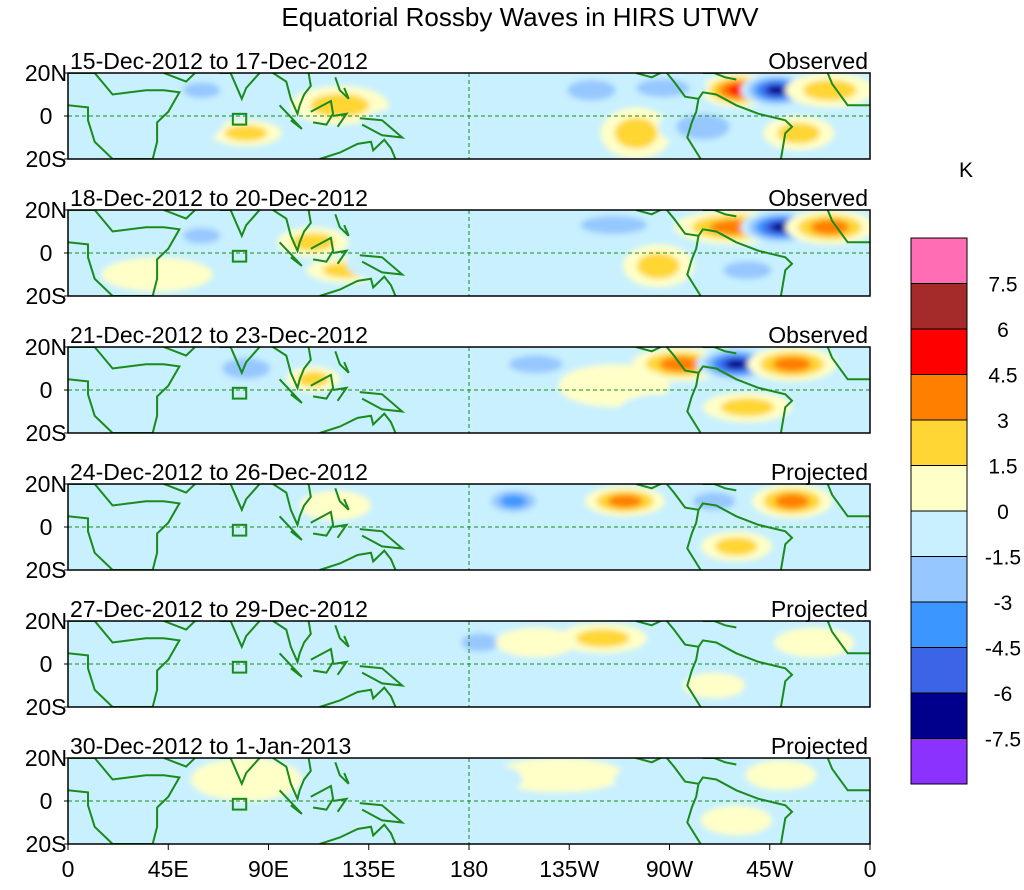  I want to click on x-tick-label: 135E, so click(369, 869).